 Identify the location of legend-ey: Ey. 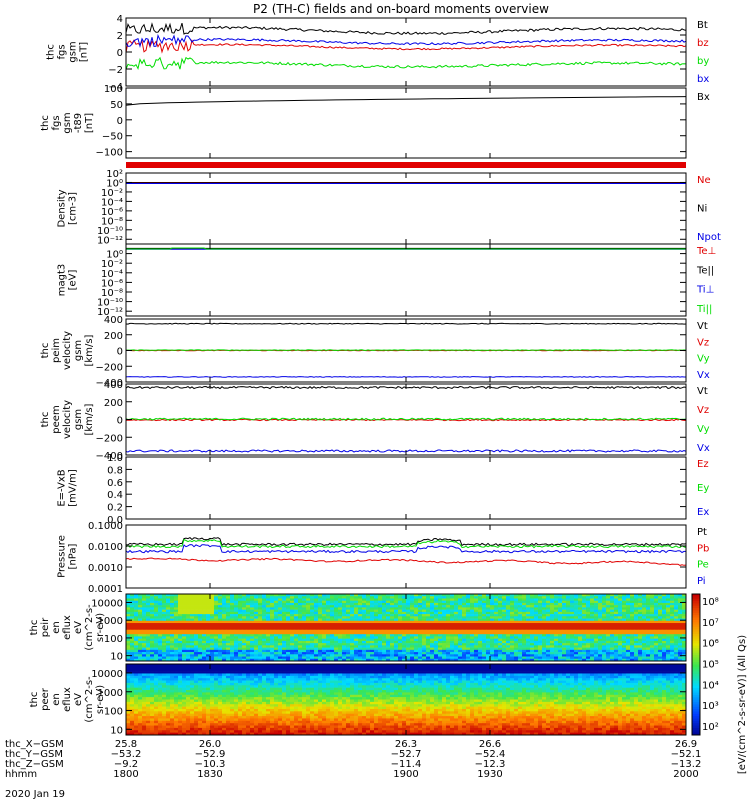
(703, 488).